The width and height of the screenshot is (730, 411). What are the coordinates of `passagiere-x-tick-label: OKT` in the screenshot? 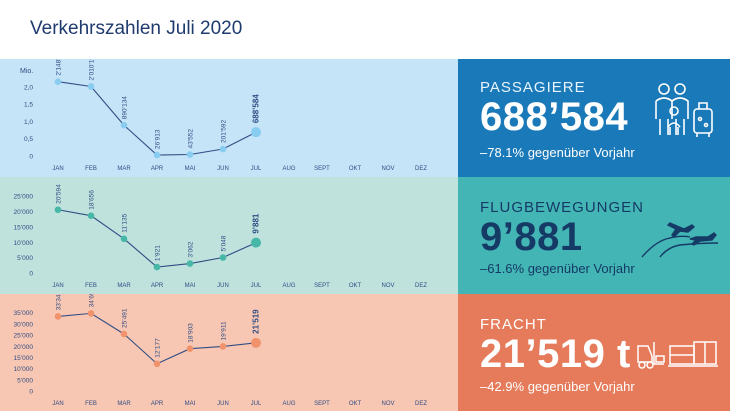 It's located at (355, 169).